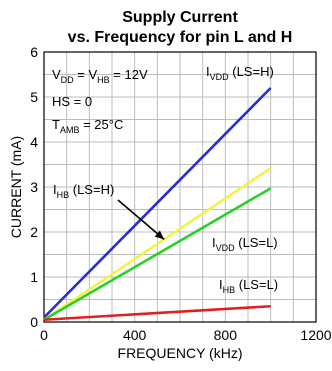 This screenshot has width=332, height=371. Describe the element at coordinates (16, 187) in the screenshot. I see `y-axis-label: CURRENT (mA)` at that location.